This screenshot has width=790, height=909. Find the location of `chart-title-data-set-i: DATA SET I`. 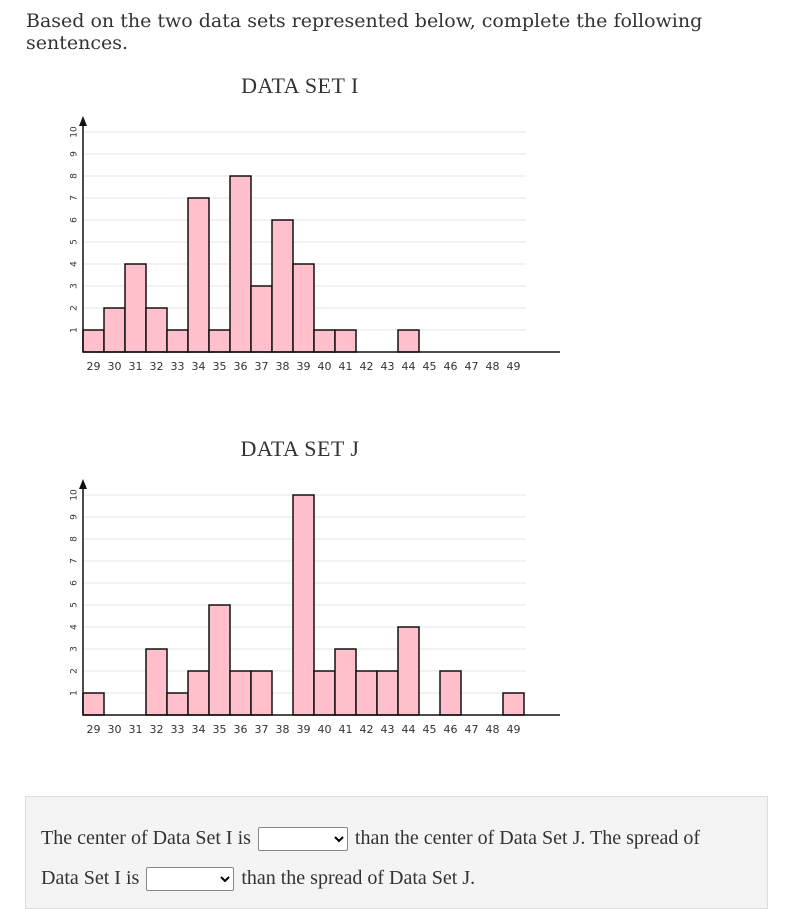

chart-title-data-set-i: DATA SET I is located at coordinates (300, 85).